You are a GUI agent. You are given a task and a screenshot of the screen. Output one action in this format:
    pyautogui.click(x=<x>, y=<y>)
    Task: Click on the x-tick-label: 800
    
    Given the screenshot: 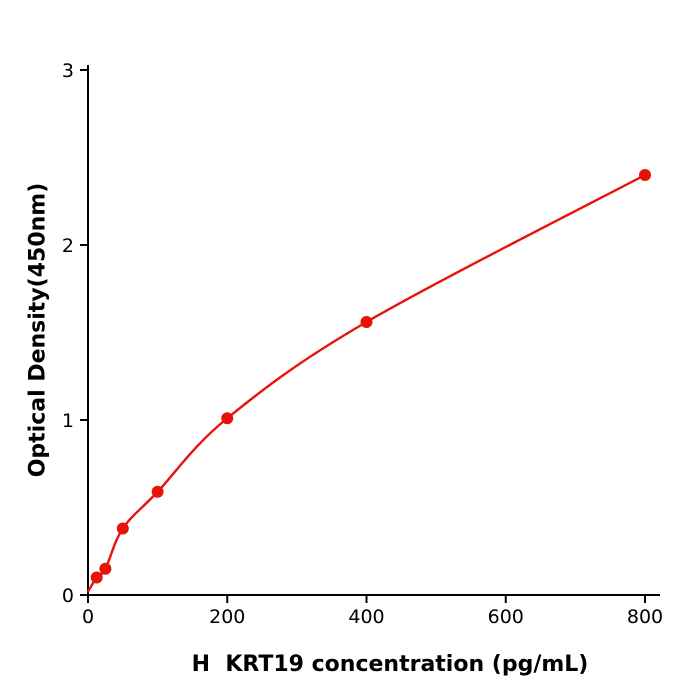 What is the action you would take?
    pyautogui.click(x=645, y=617)
    